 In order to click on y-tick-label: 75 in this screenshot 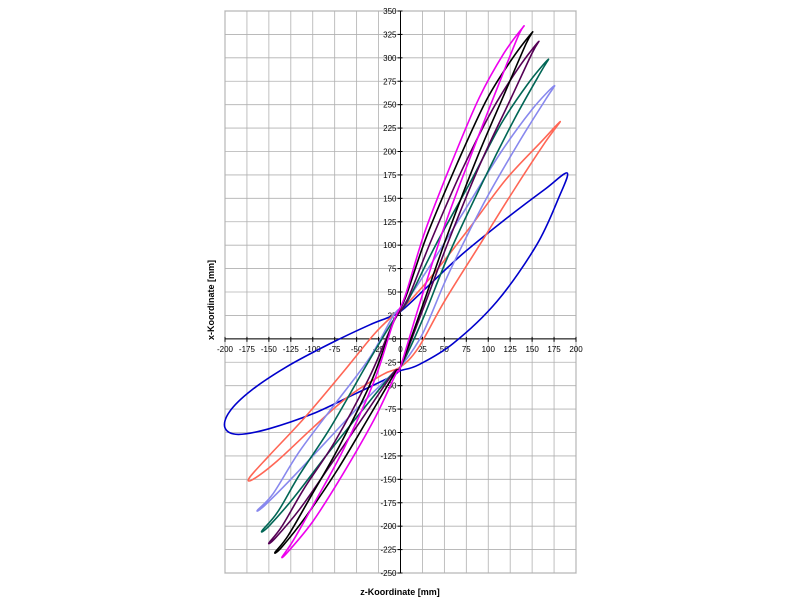, I will do `click(392, 269)`.